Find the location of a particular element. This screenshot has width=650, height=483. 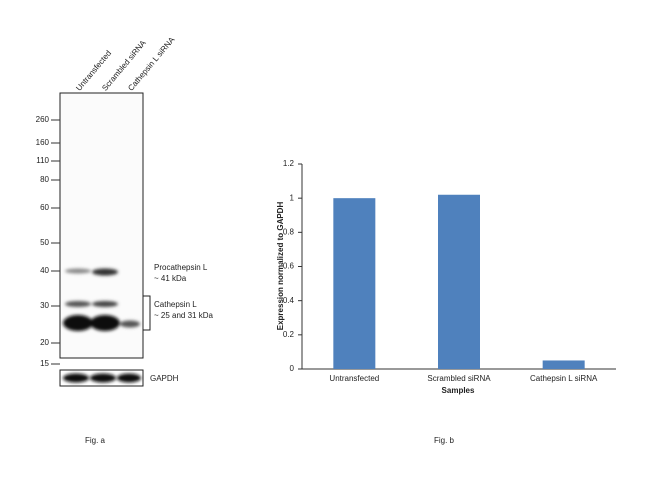

y-axis-label: Expression normalized to GAPDH is located at coordinates (280, 266).